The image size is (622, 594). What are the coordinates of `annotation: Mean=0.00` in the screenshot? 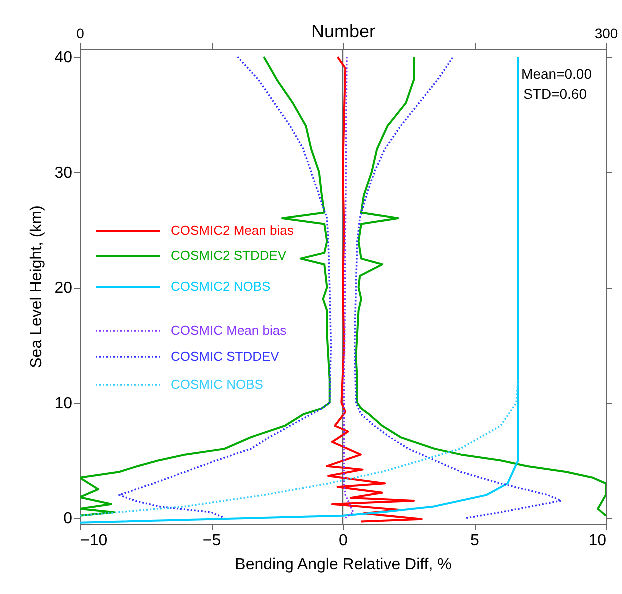 It's located at (557, 74).